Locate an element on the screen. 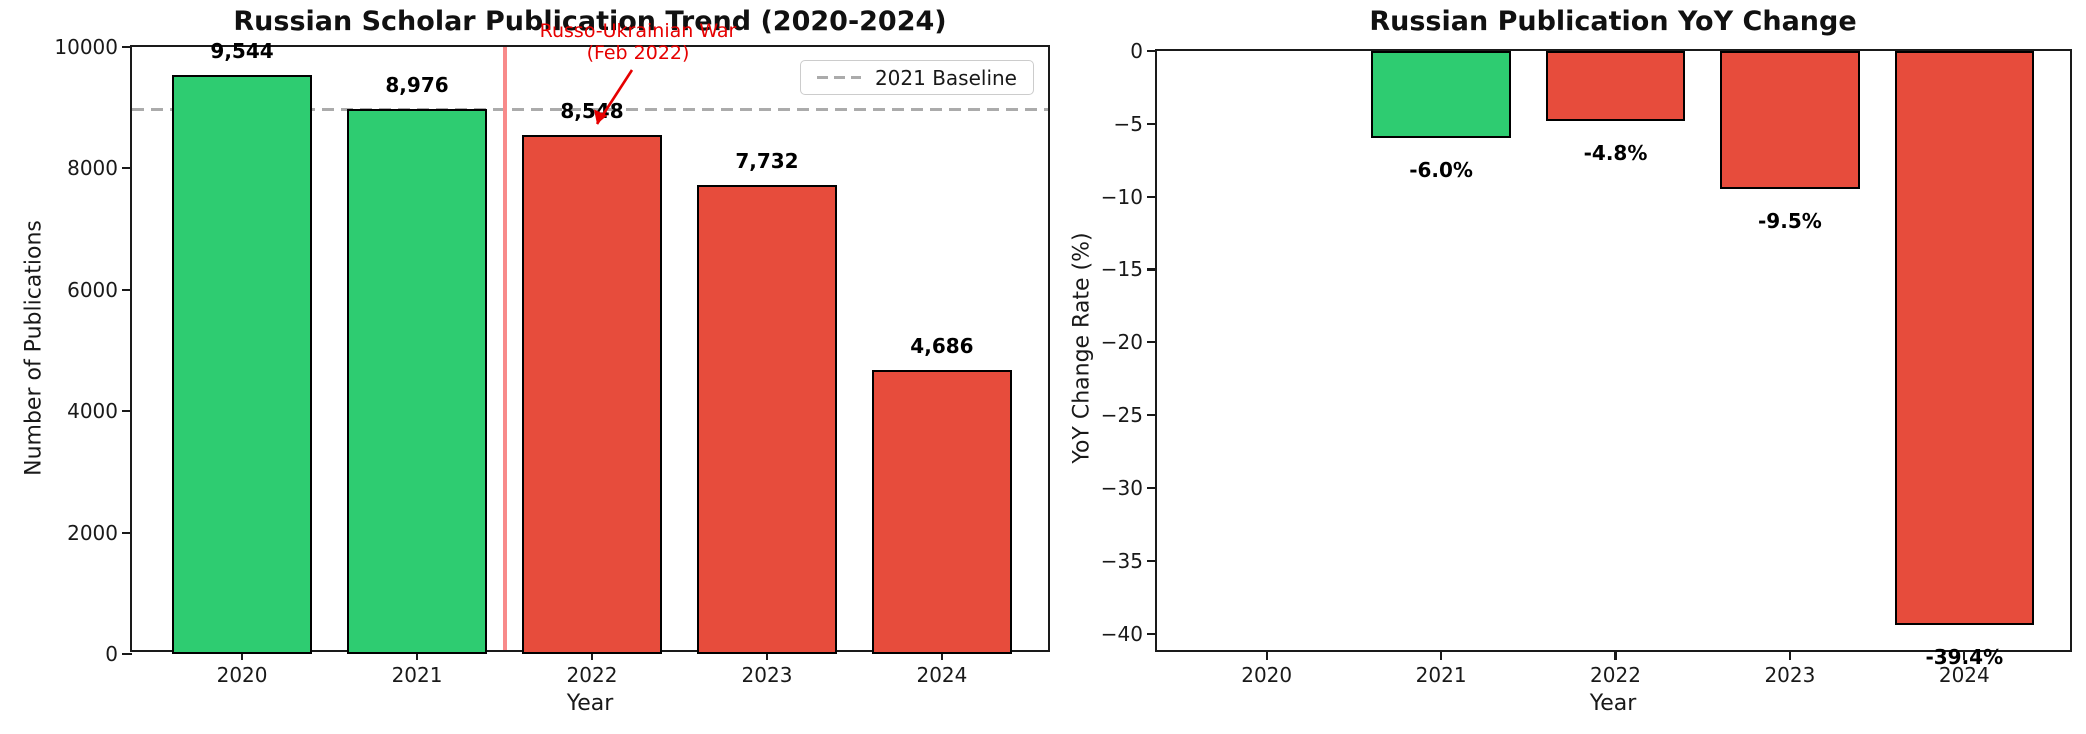 The height and width of the screenshot is (734, 2086). legend: 2021 Baseline is located at coordinates (916, 77).